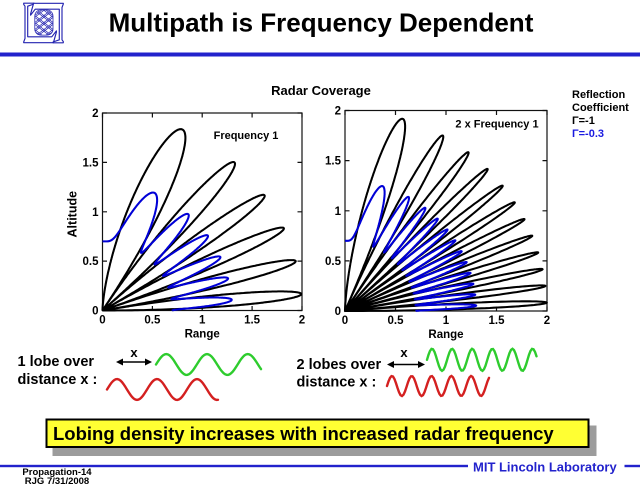 This screenshot has width=640, height=491. I want to click on svg-text: RJG 7/31/2008, so click(57, 481).